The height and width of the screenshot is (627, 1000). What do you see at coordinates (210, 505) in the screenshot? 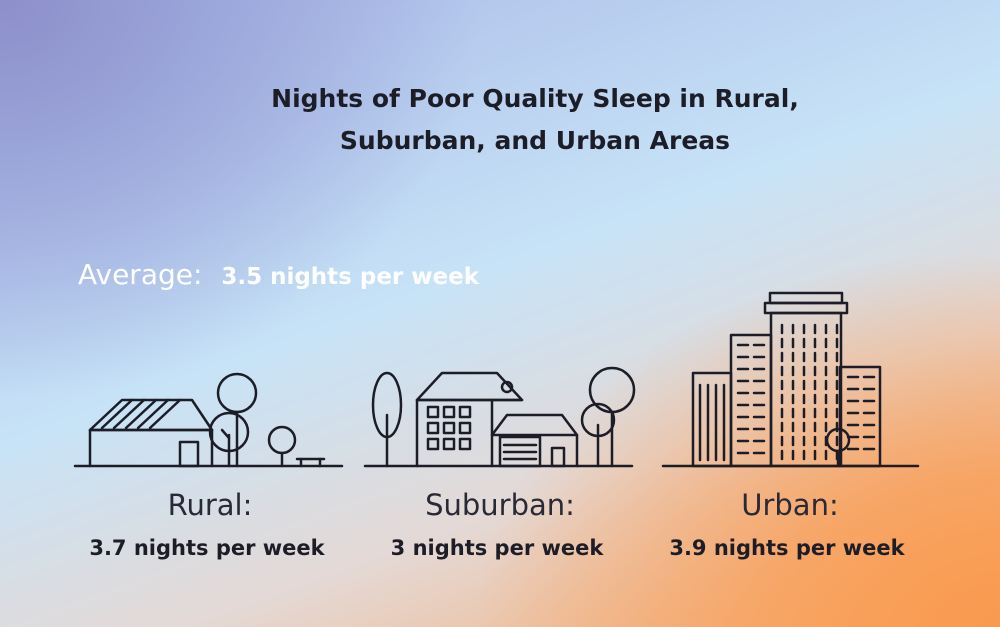
I see `rural-label: Rural:` at bounding box center [210, 505].